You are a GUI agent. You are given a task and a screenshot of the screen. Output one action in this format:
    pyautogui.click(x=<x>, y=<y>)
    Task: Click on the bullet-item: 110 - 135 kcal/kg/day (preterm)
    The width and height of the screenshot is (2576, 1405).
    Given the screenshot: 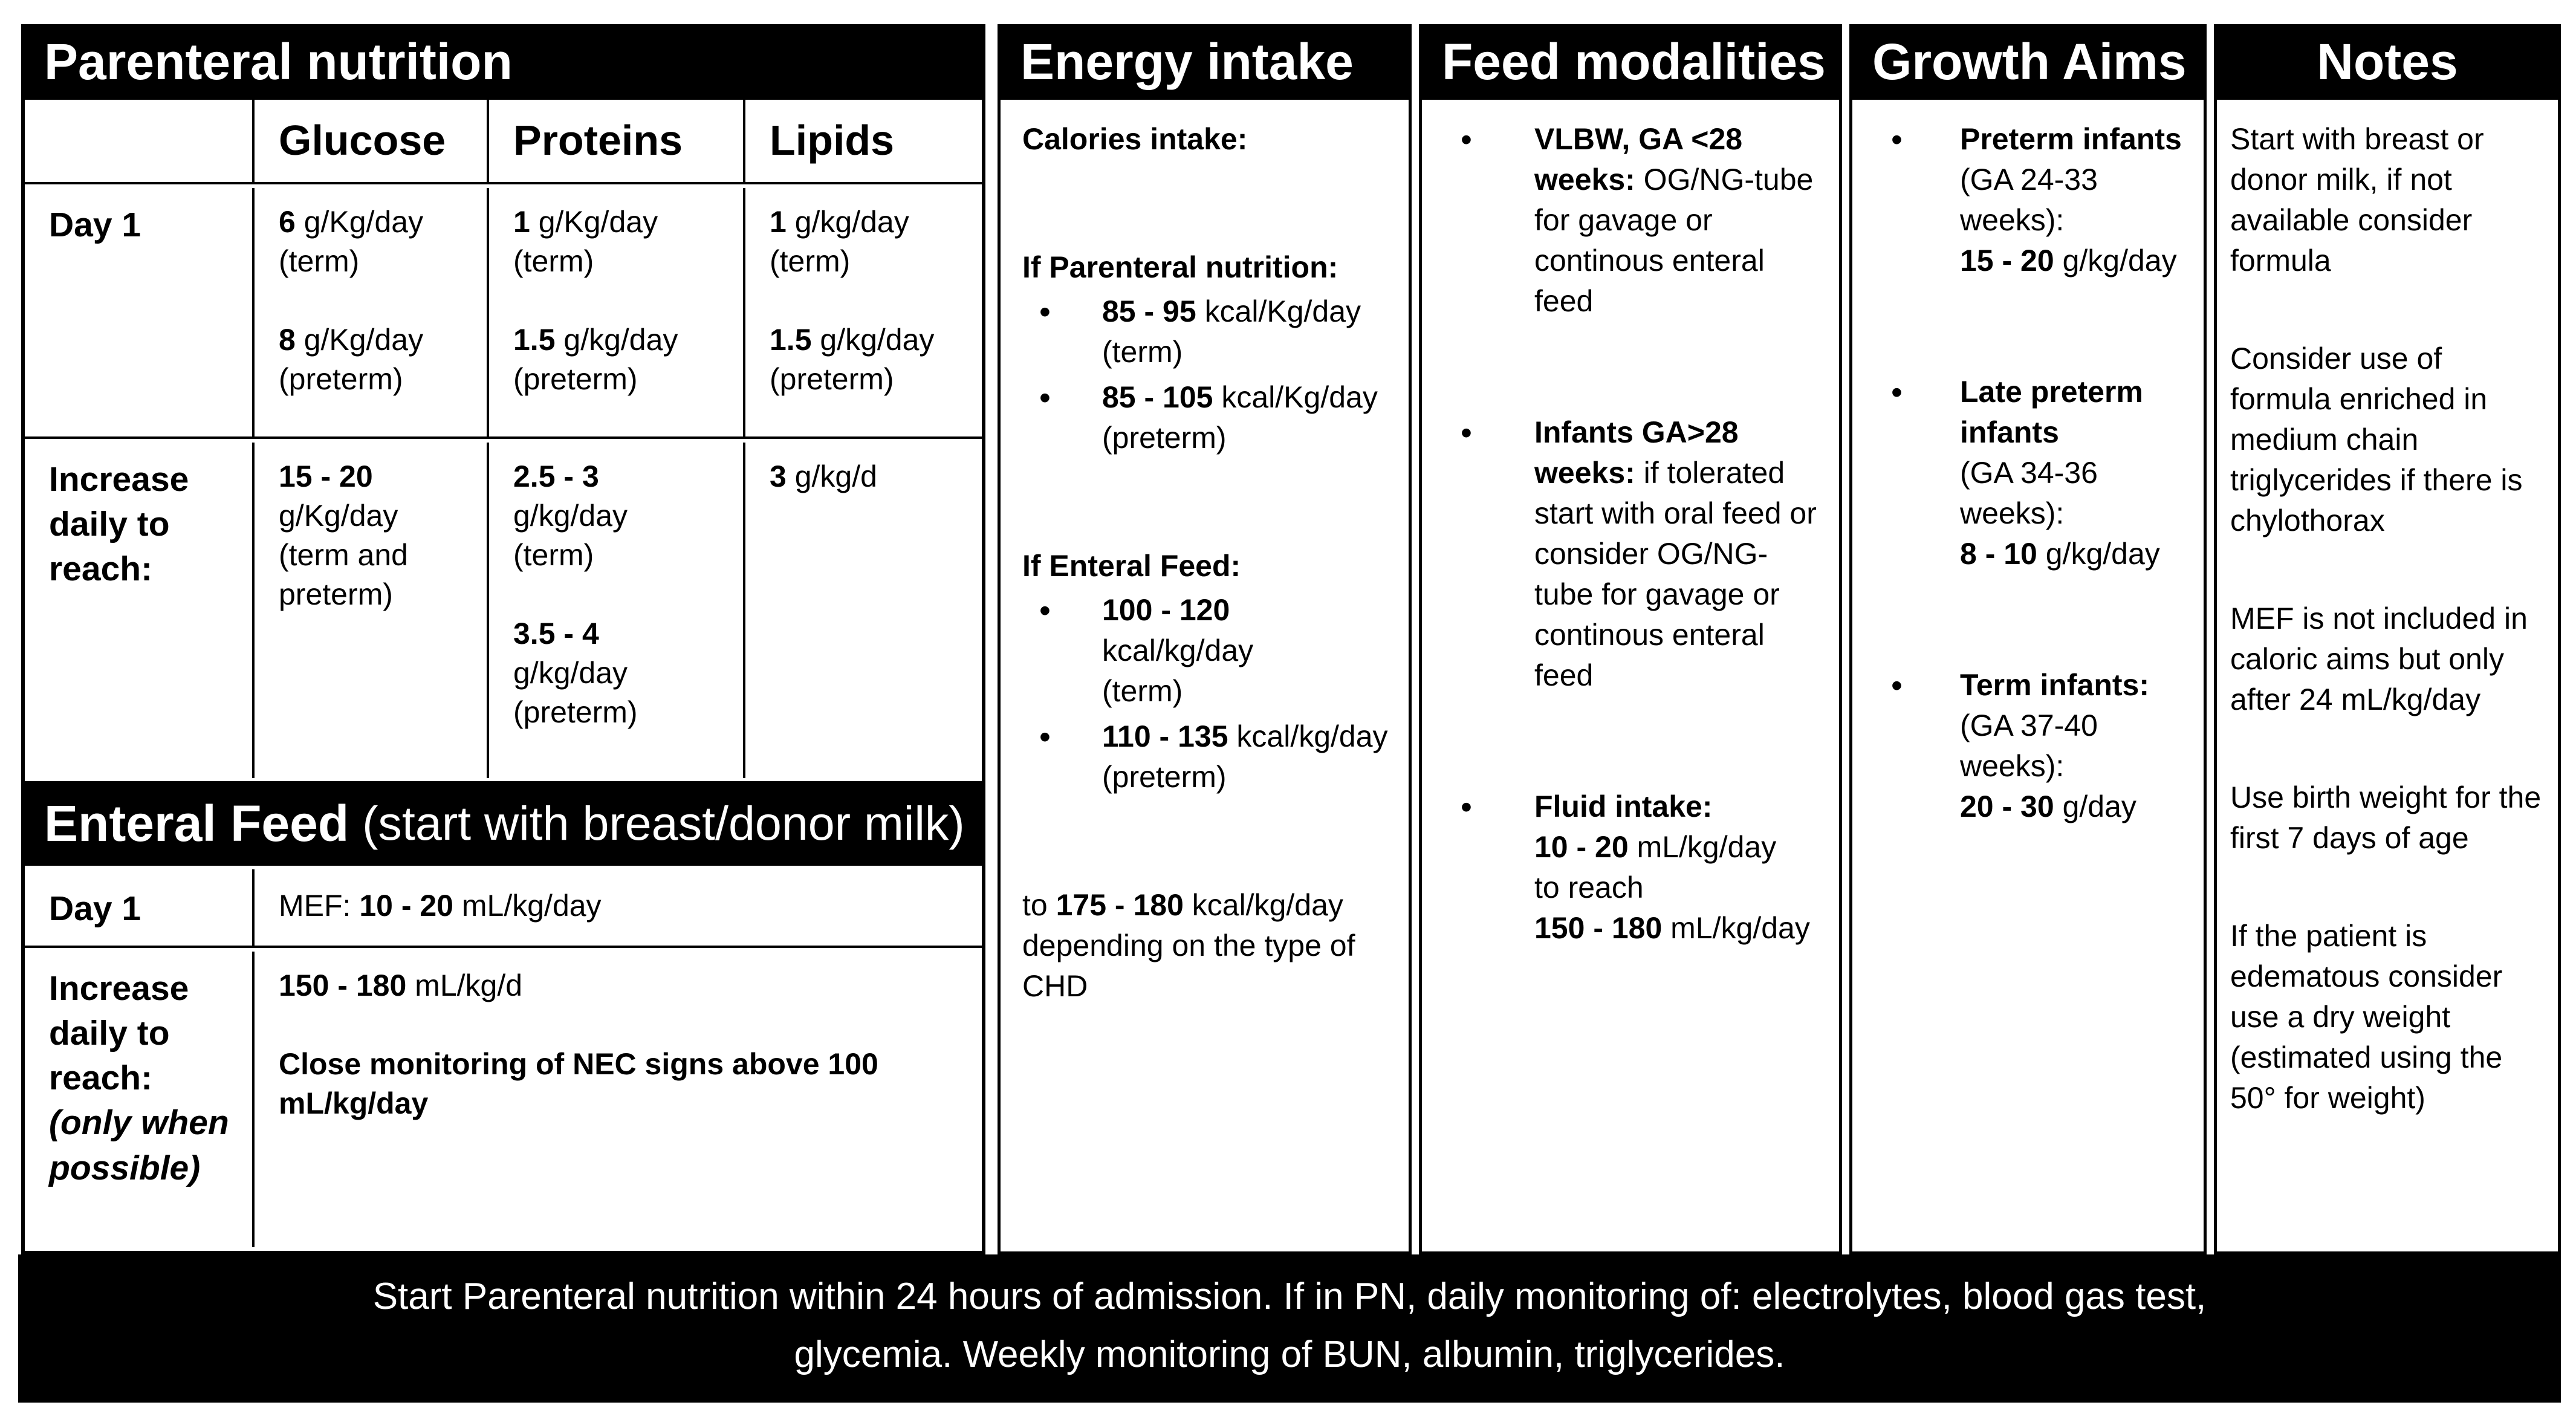 What is the action you would take?
    pyautogui.click(x=1205, y=756)
    